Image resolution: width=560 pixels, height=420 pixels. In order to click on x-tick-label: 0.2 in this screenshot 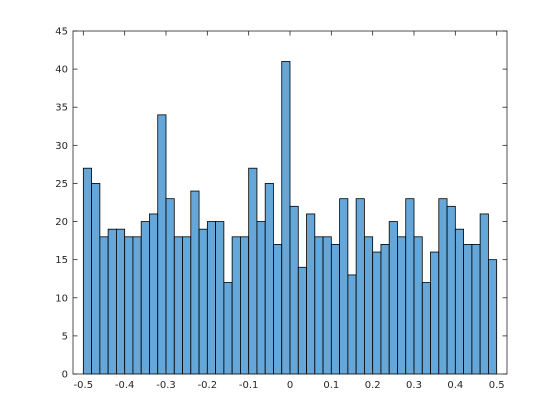, I will do `click(373, 385)`.